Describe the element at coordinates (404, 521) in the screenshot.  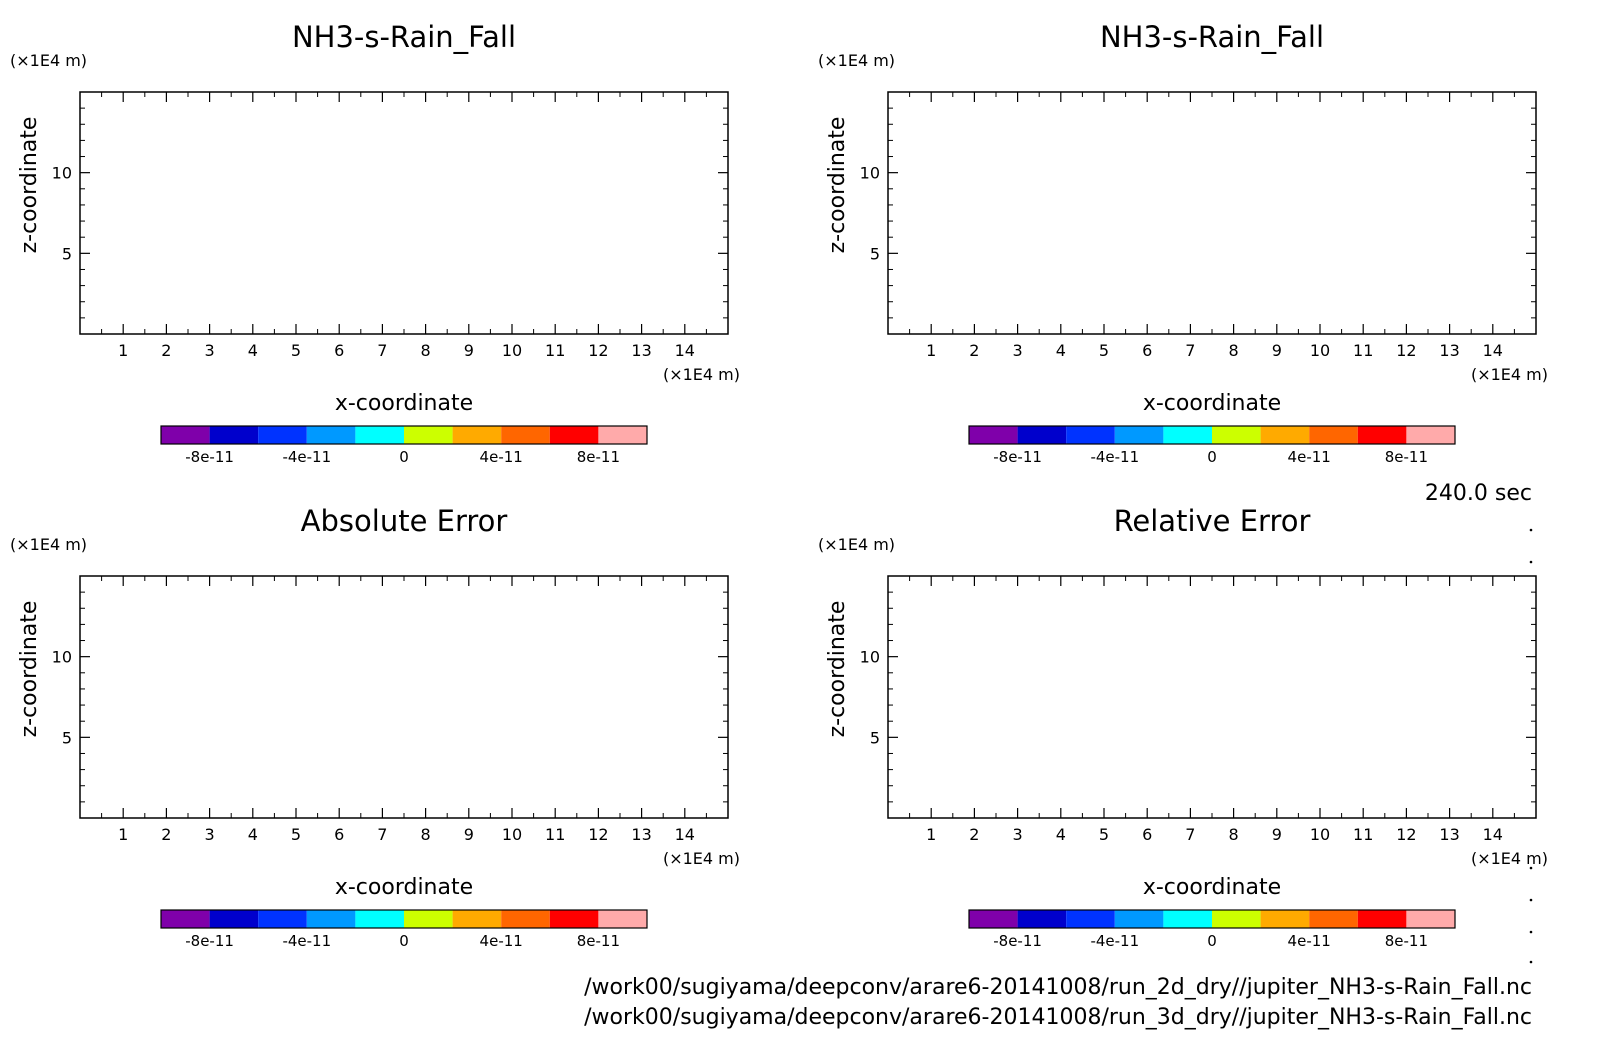
I see `panel-title: Absolute Error` at that location.